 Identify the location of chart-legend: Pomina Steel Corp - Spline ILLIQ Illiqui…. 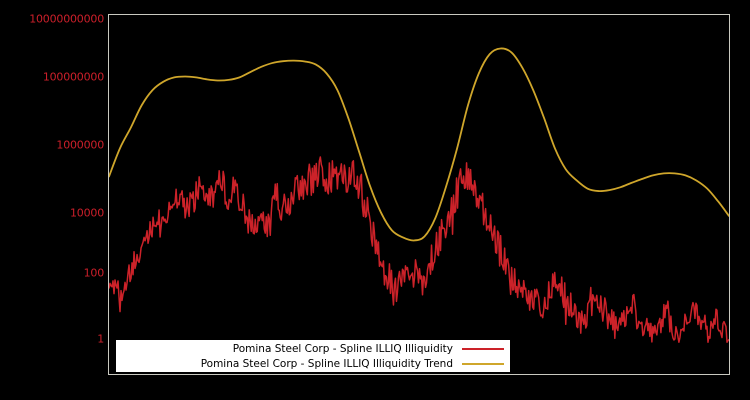
(313, 356).